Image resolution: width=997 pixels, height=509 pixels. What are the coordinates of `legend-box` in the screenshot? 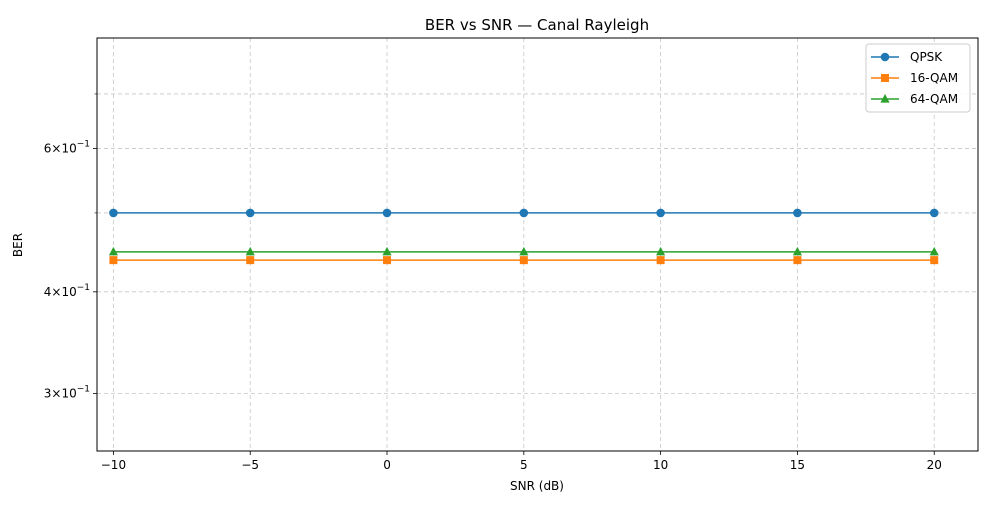 It's located at (918, 78).